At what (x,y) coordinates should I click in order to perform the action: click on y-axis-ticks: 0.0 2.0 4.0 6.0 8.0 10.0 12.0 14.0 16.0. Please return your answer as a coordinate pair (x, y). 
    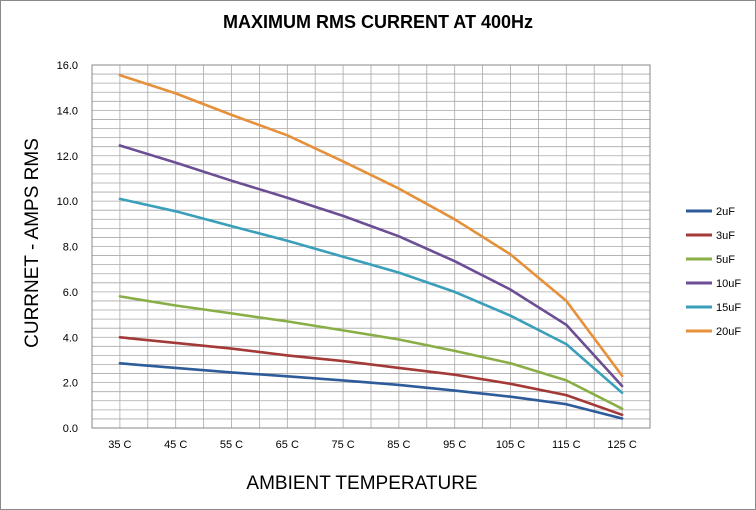
    Looking at the image, I should click on (67, 247).